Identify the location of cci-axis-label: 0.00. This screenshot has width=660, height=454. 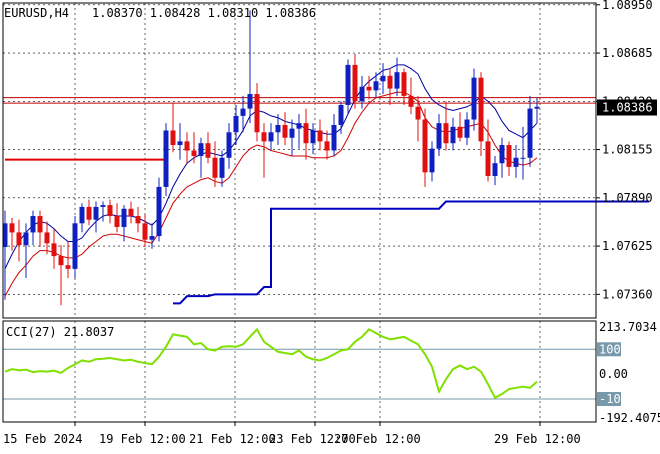
(613, 374).